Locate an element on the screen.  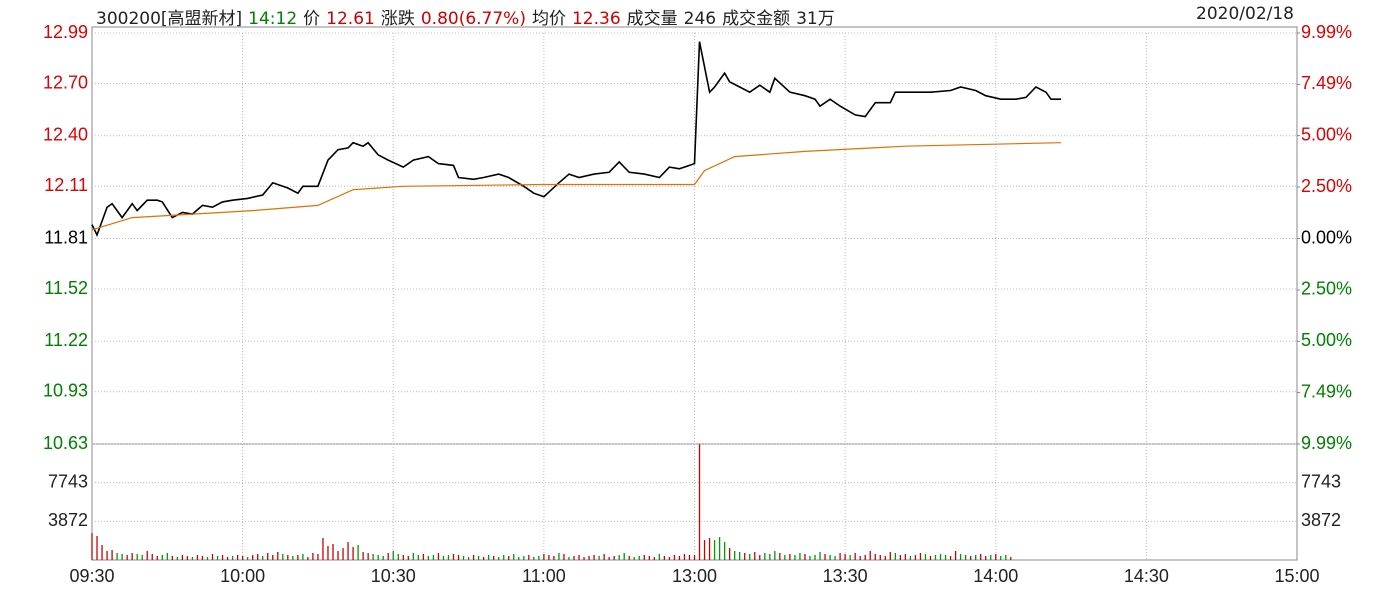
price-line is located at coordinates (576, 186).